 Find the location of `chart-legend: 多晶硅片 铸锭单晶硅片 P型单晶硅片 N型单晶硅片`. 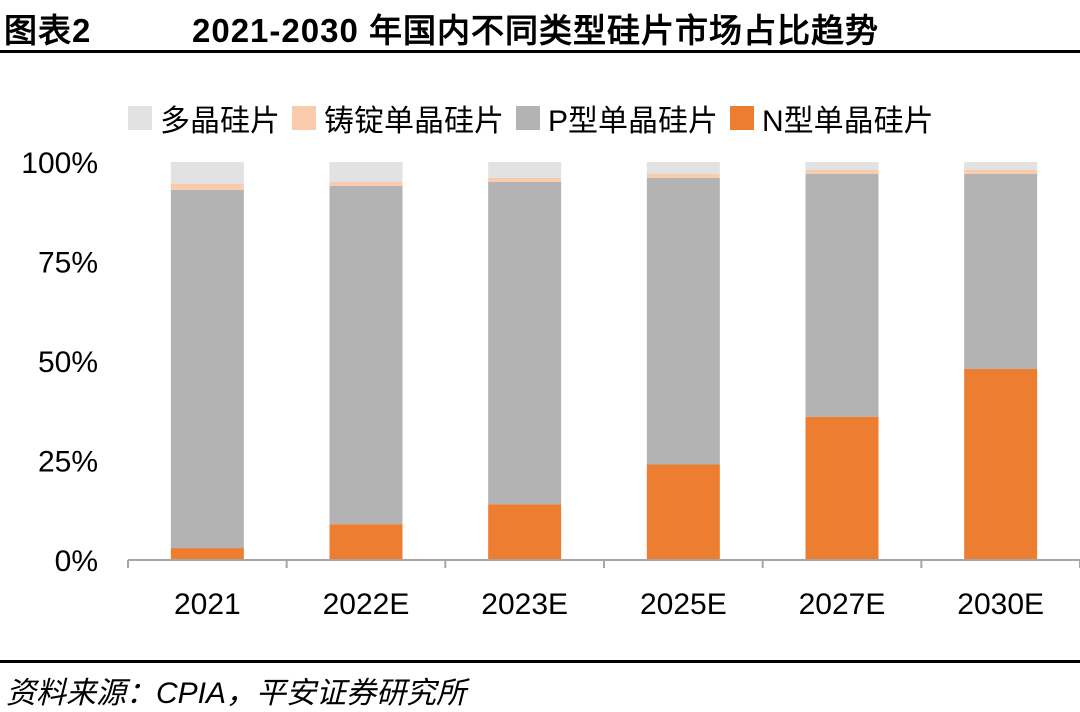

chart-legend: 多晶硅片 铸锭单晶硅片 P型单晶硅片 N型单晶硅片 is located at coordinates (537, 118).